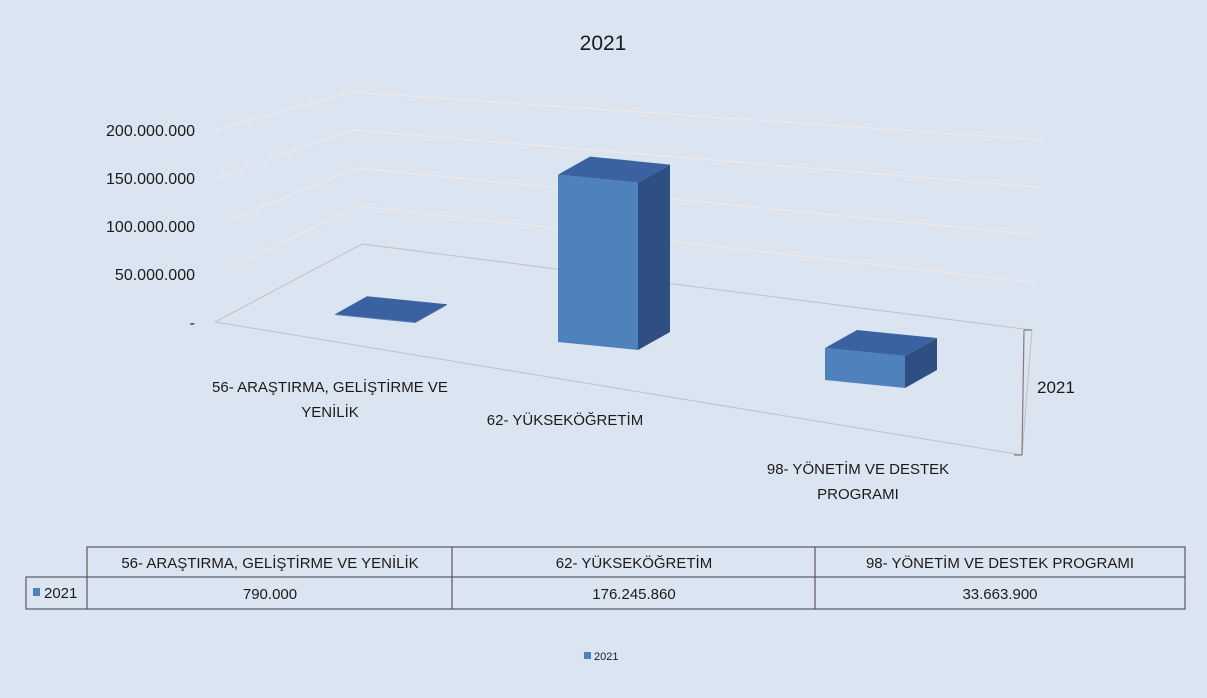 The image size is (1207, 698). Describe the element at coordinates (270, 594) in the screenshot. I see `table-cell-value: 790.000` at that location.